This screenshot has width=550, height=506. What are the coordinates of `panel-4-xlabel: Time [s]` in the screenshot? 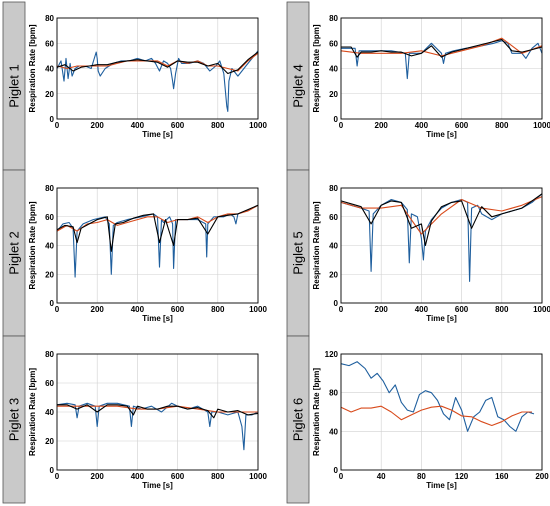 It's located at (441, 134).